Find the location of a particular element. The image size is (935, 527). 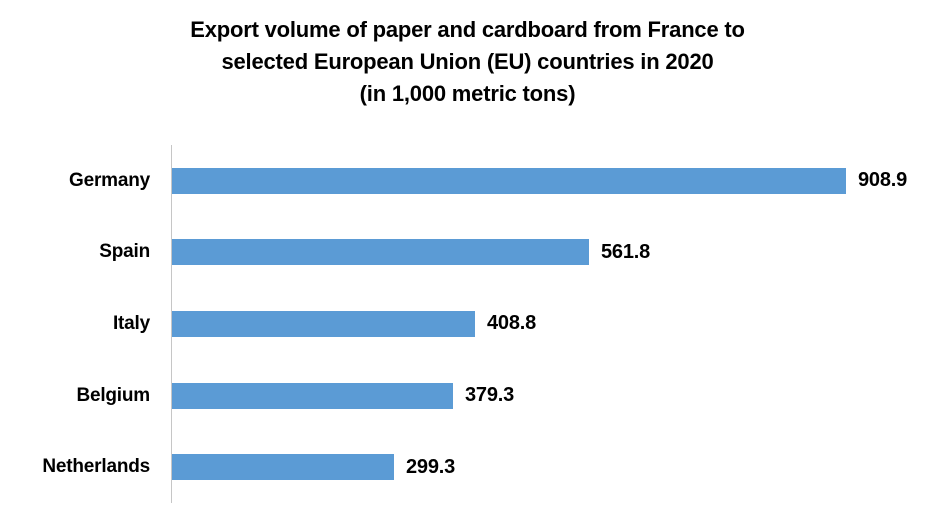

bar-belgium is located at coordinates (312, 395).